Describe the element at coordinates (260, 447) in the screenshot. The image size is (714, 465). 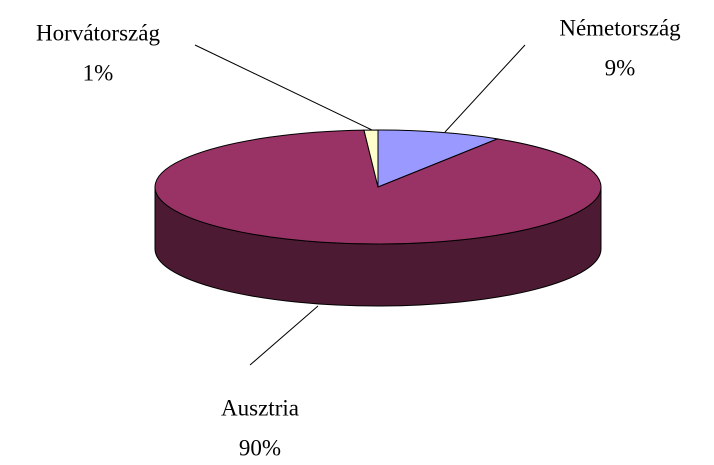
I see `slice-value-label: 90%` at that location.